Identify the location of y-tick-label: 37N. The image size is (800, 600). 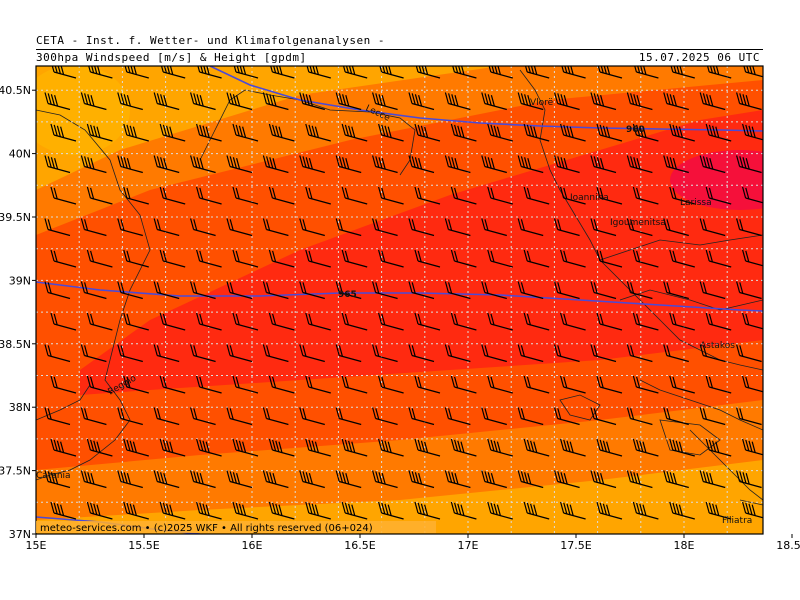
(20, 534).